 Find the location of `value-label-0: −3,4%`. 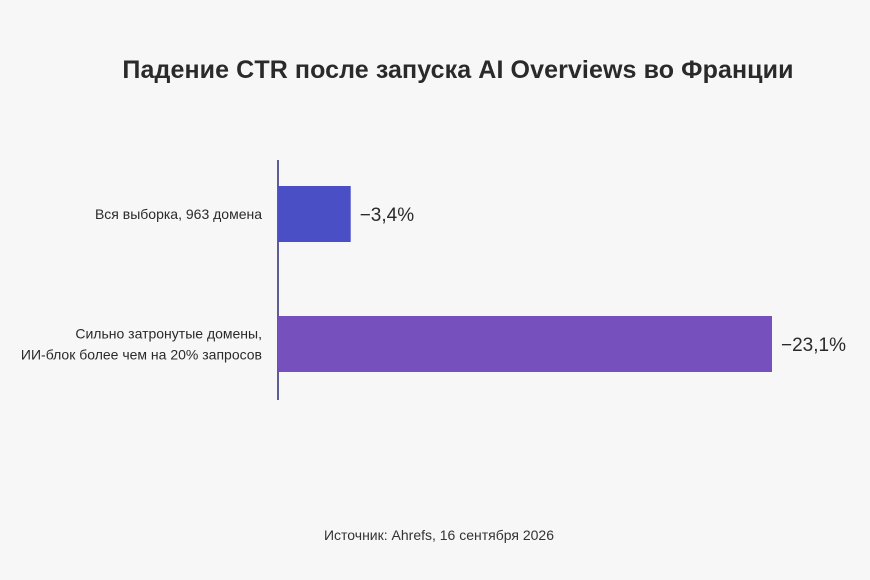

value-label-0: −3,4% is located at coordinates (387, 215).